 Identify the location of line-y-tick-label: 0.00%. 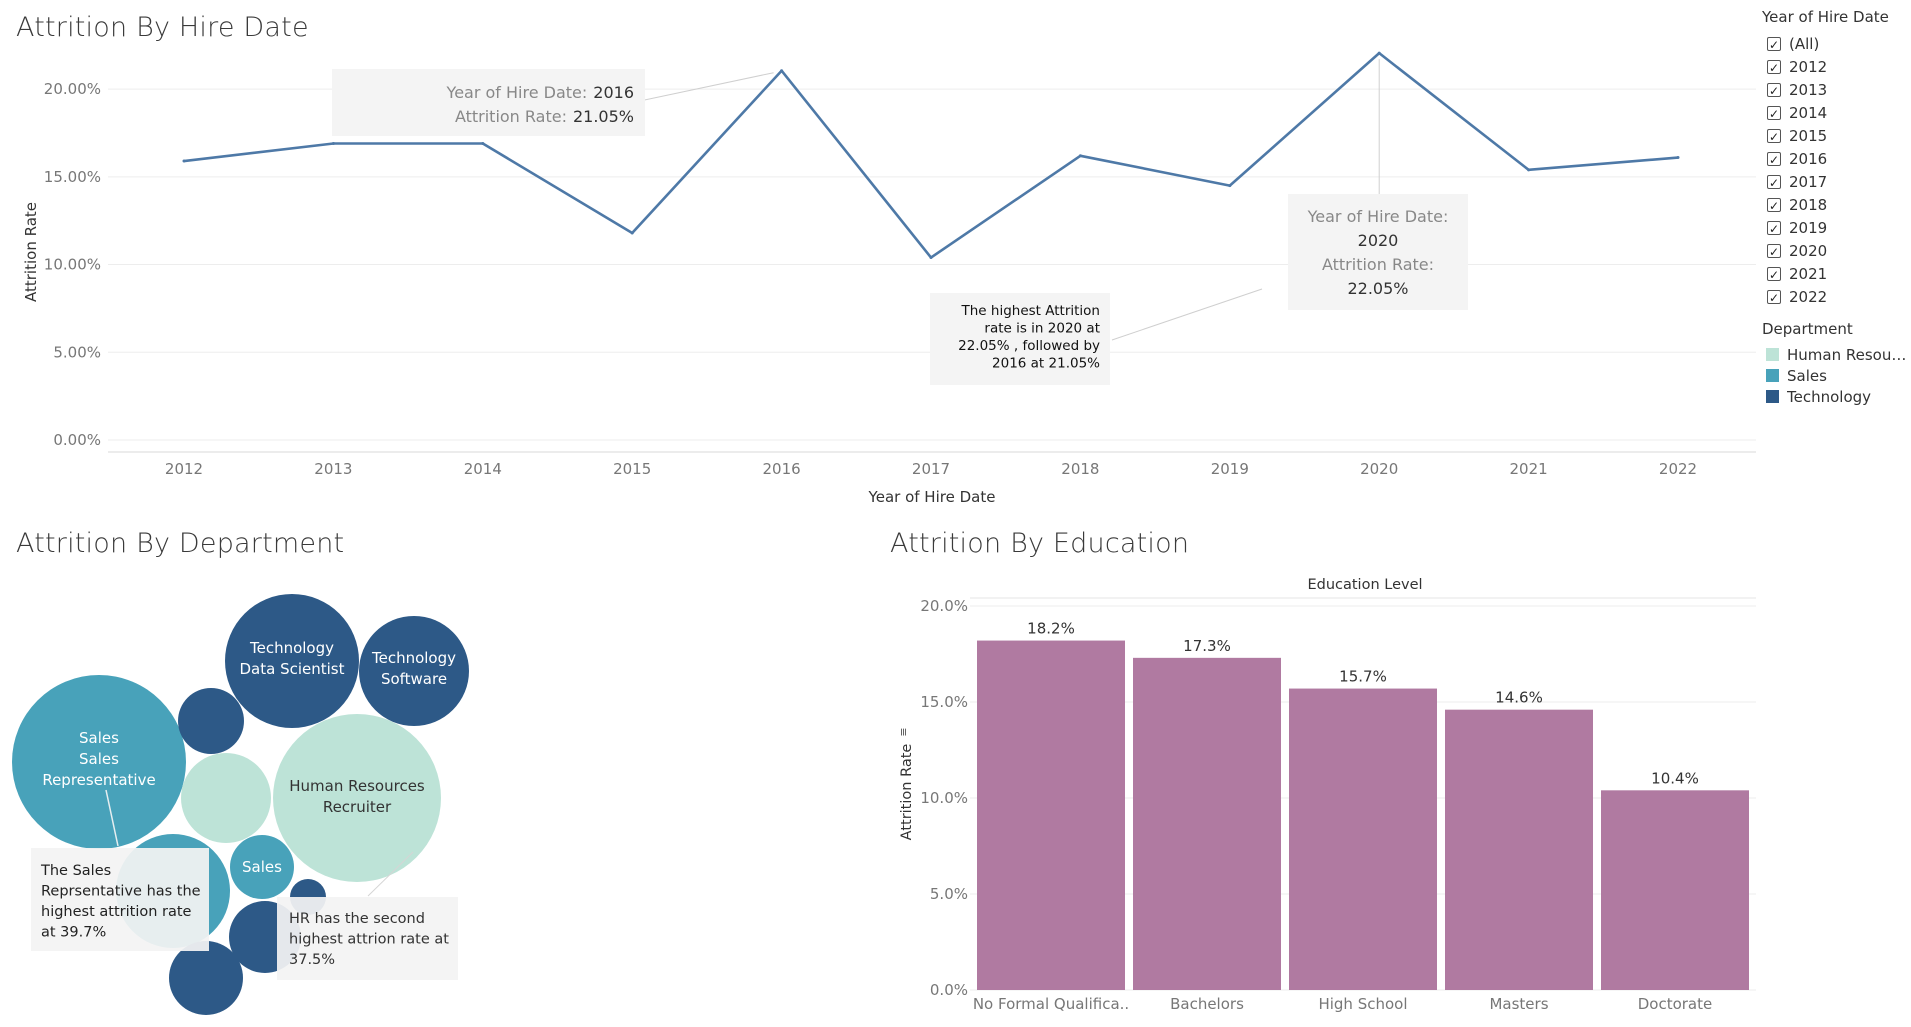
(77, 440).